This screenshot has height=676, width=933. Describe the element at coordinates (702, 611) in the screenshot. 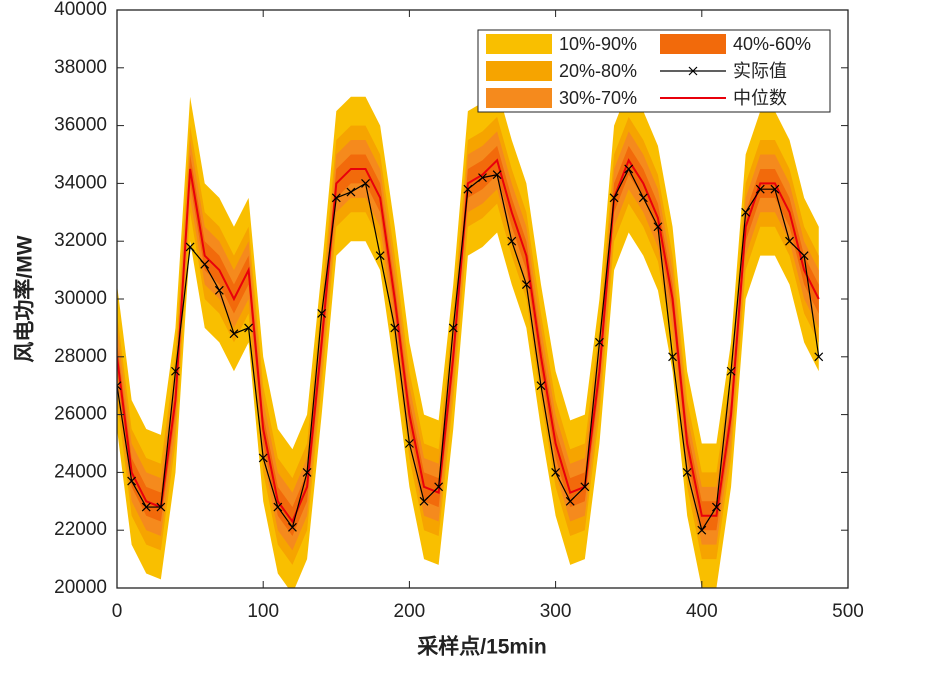

I see `x-tick-label: 400` at that location.